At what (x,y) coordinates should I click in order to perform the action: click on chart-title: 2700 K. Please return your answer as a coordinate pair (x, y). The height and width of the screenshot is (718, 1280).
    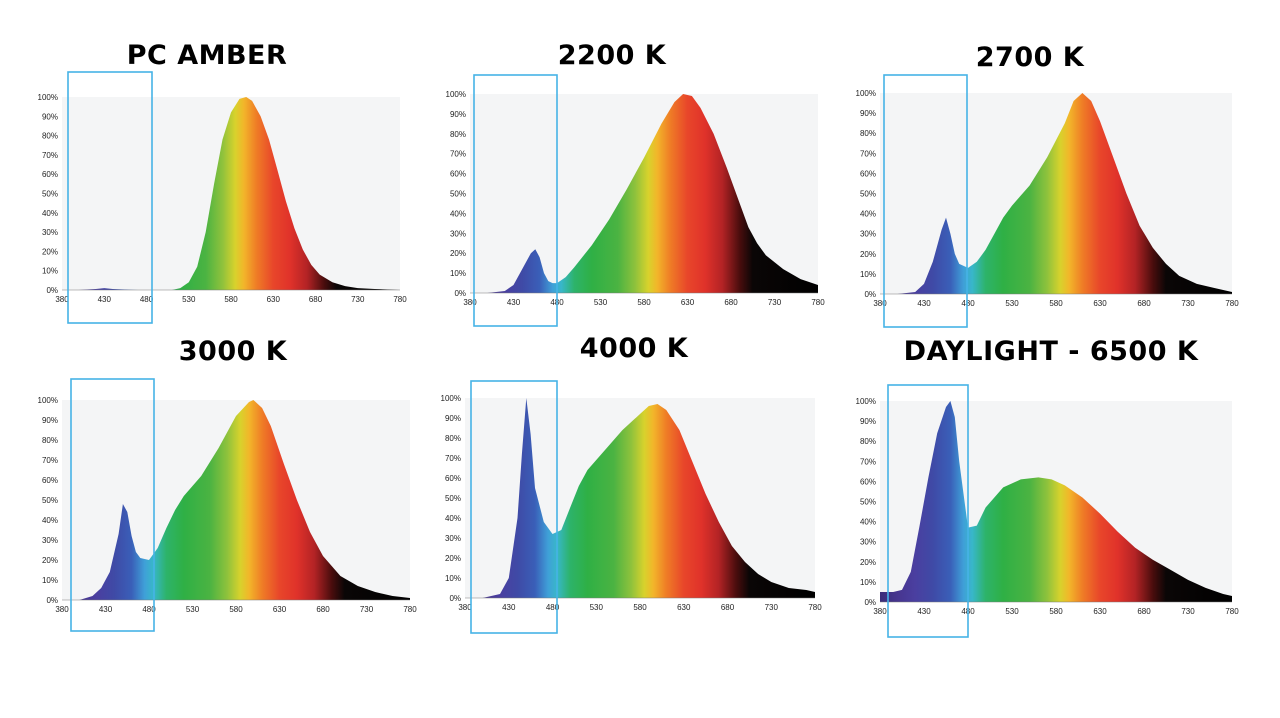
    Looking at the image, I should click on (1030, 57).